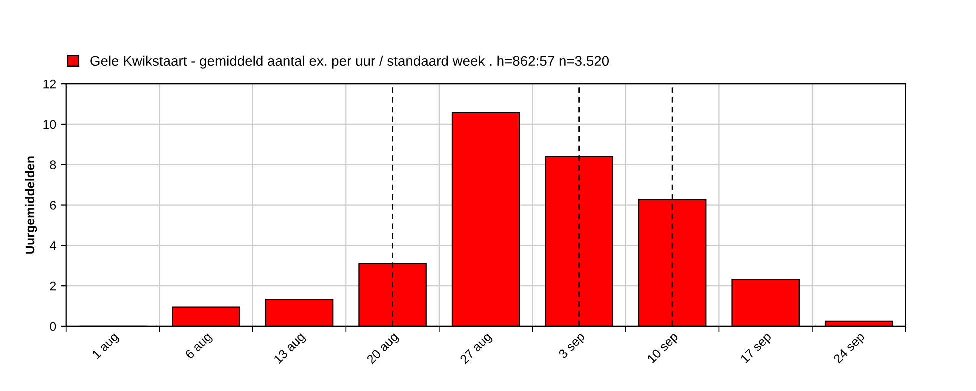 The image size is (976, 391). Describe the element at coordinates (573, 346) in the screenshot. I see `x-tick-label: 3 sep` at that location.